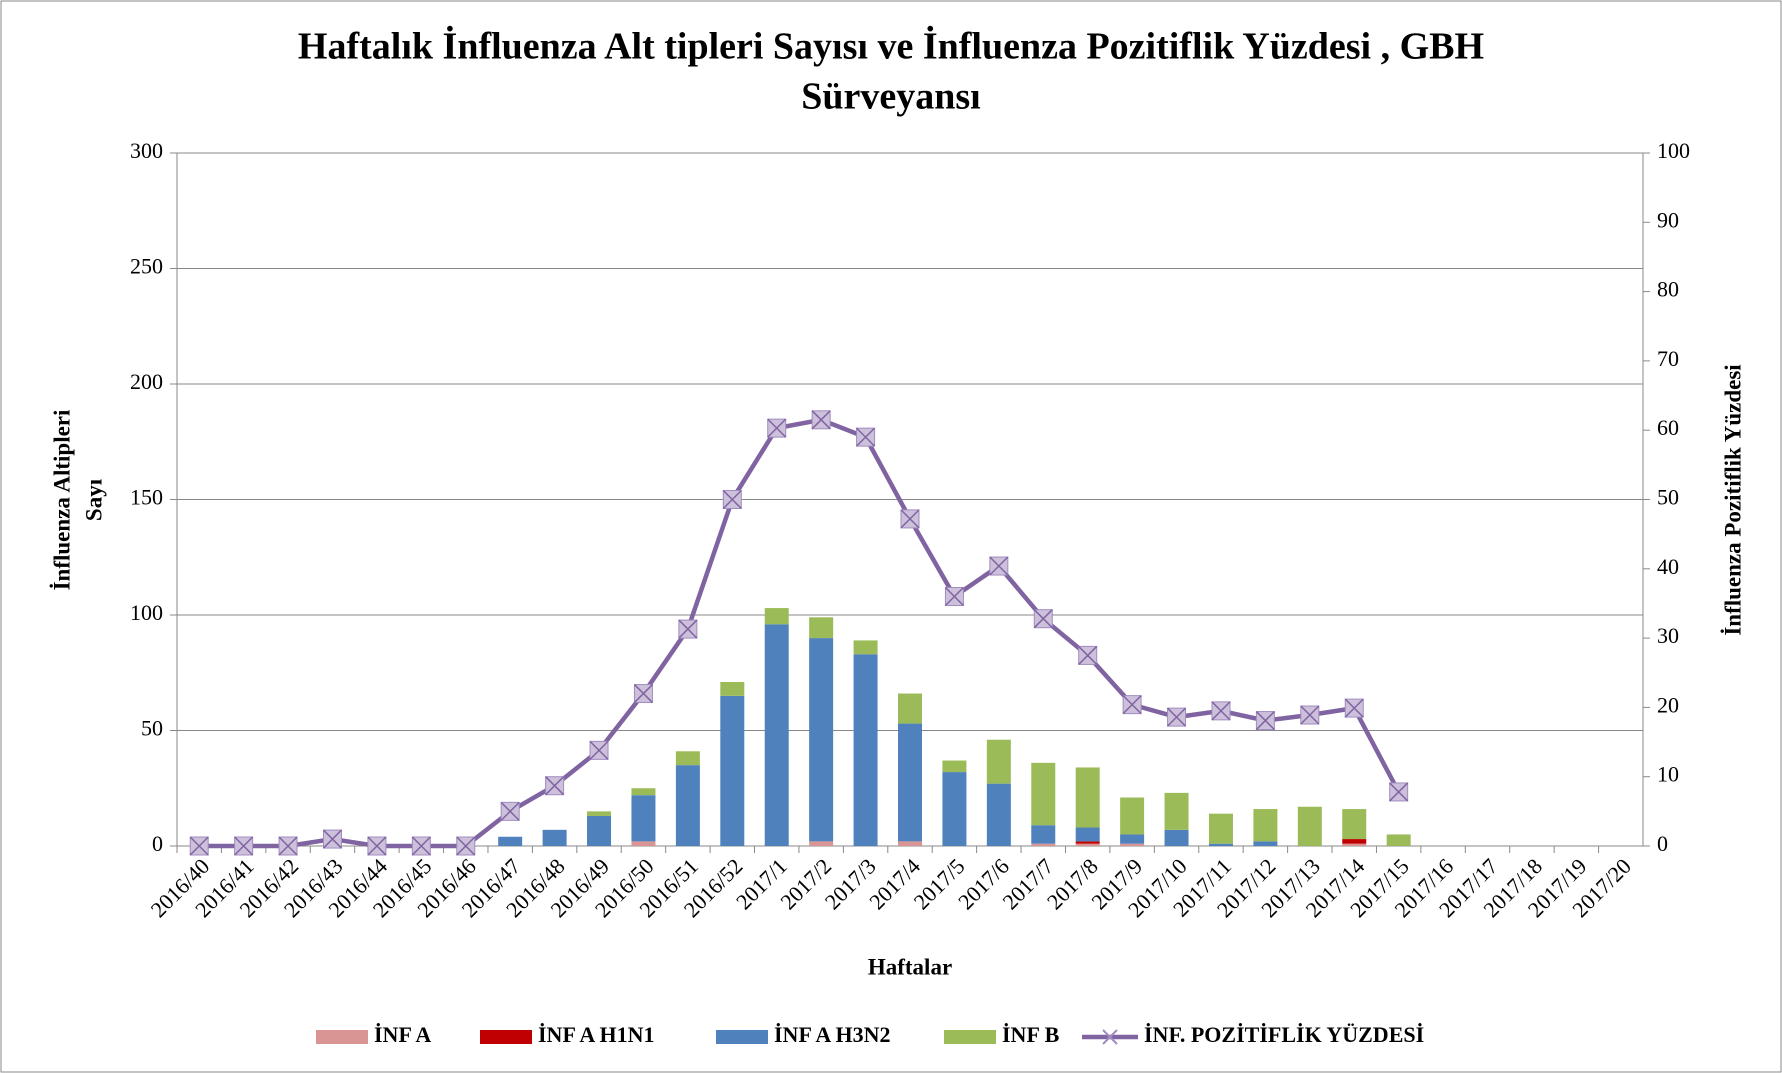 Image resolution: width=1782 pixels, height=1073 pixels. What do you see at coordinates (1668, 635) in the screenshot?
I see `y2-tick-label: 30` at bounding box center [1668, 635].